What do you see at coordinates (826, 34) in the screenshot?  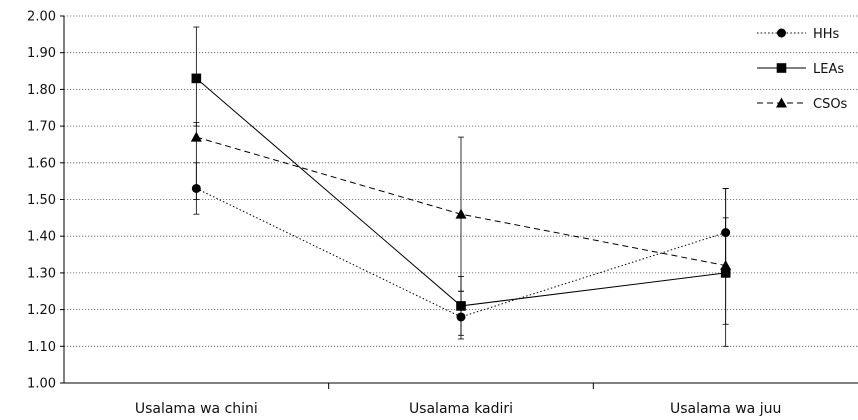 I see `legend-label-hhs: HHs` at bounding box center [826, 34].